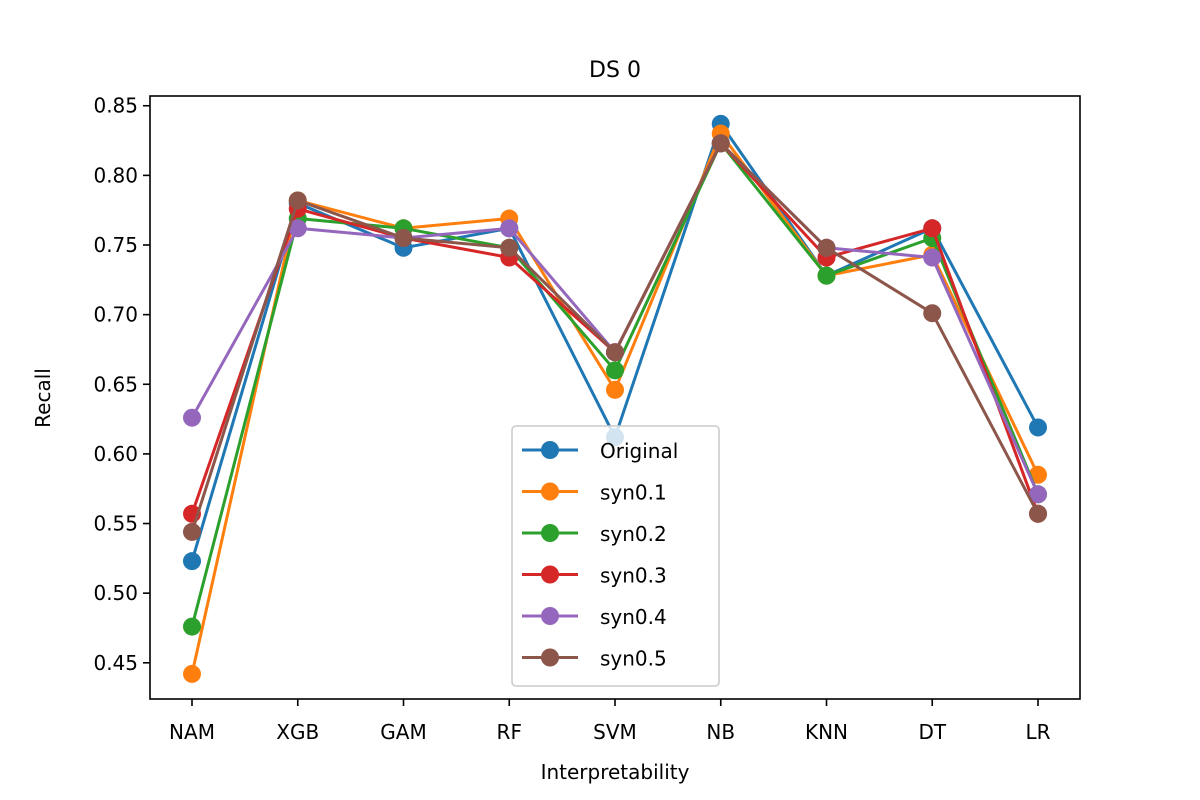  Describe the element at coordinates (115, 245) in the screenshot. I see `y-tick-label: 0.75` at that location.